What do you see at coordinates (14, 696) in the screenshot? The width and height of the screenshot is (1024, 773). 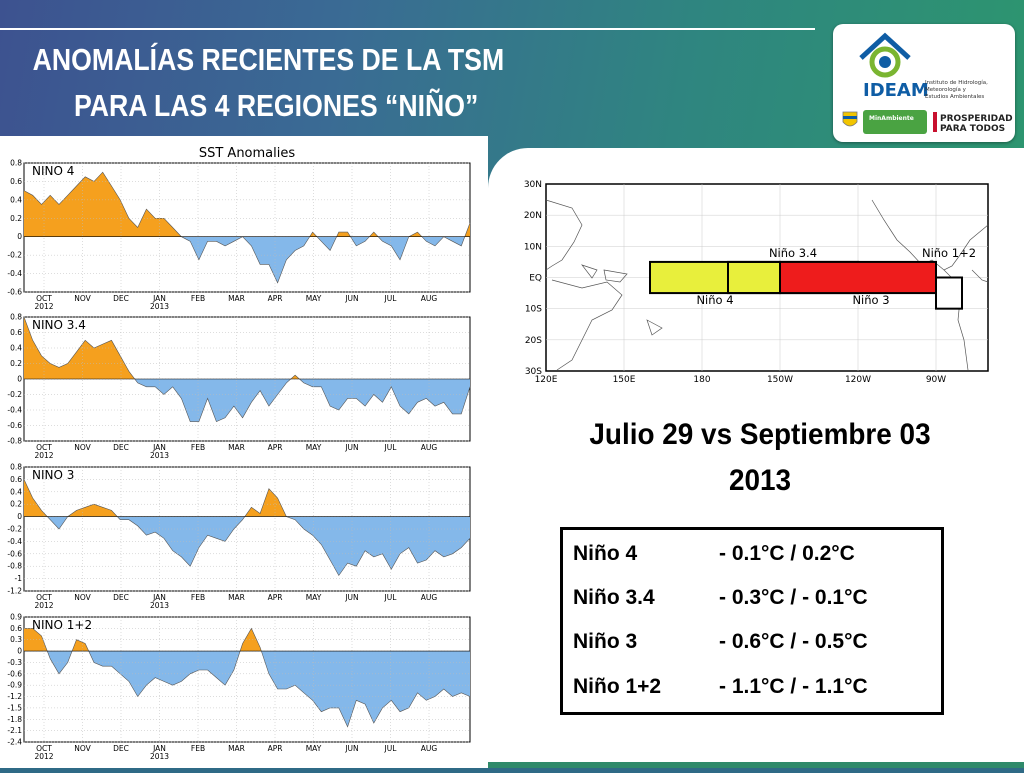 I see `y-tick-label: -1.2` at bounding box center [14, 696].